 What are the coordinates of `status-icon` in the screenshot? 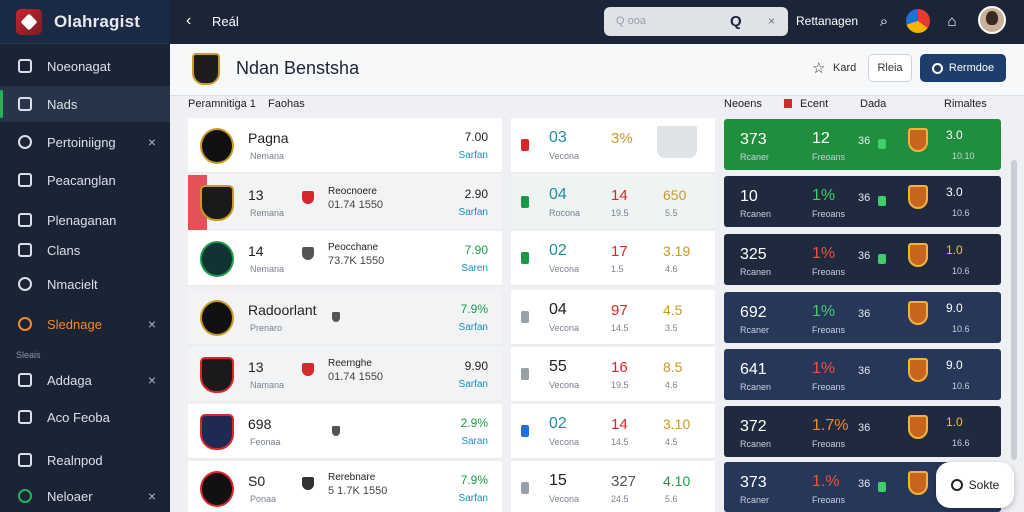 It's located at (525, 431).